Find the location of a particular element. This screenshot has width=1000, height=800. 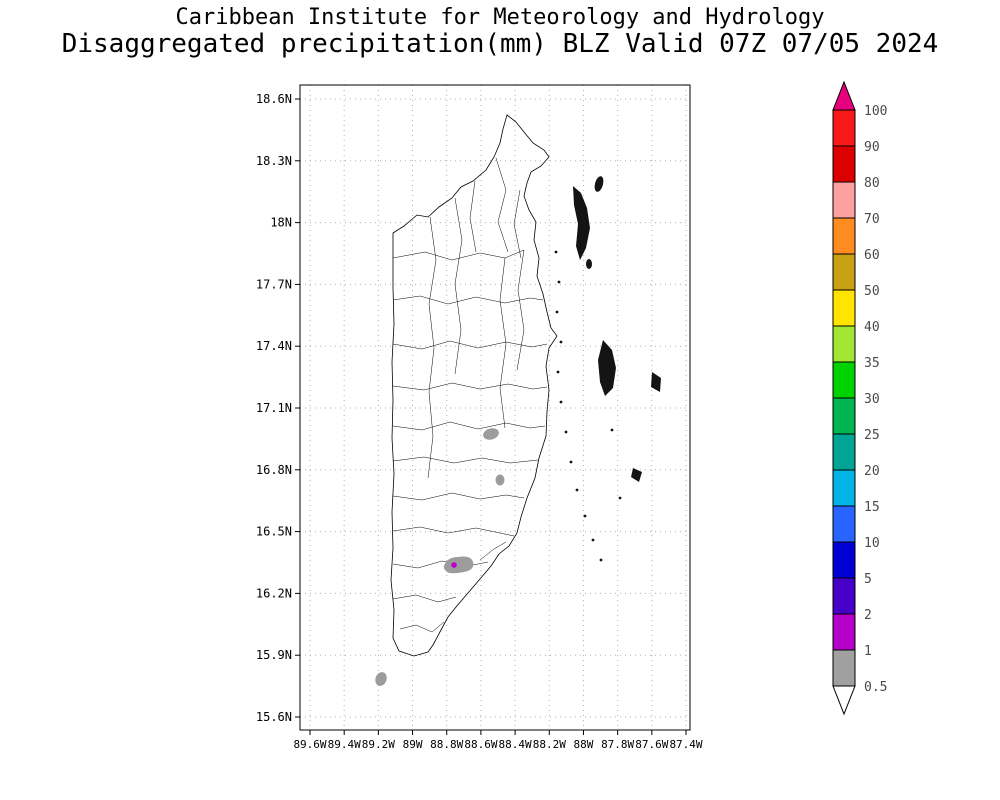

lon-tick-label: 88W is located at coordinates (584, 744).